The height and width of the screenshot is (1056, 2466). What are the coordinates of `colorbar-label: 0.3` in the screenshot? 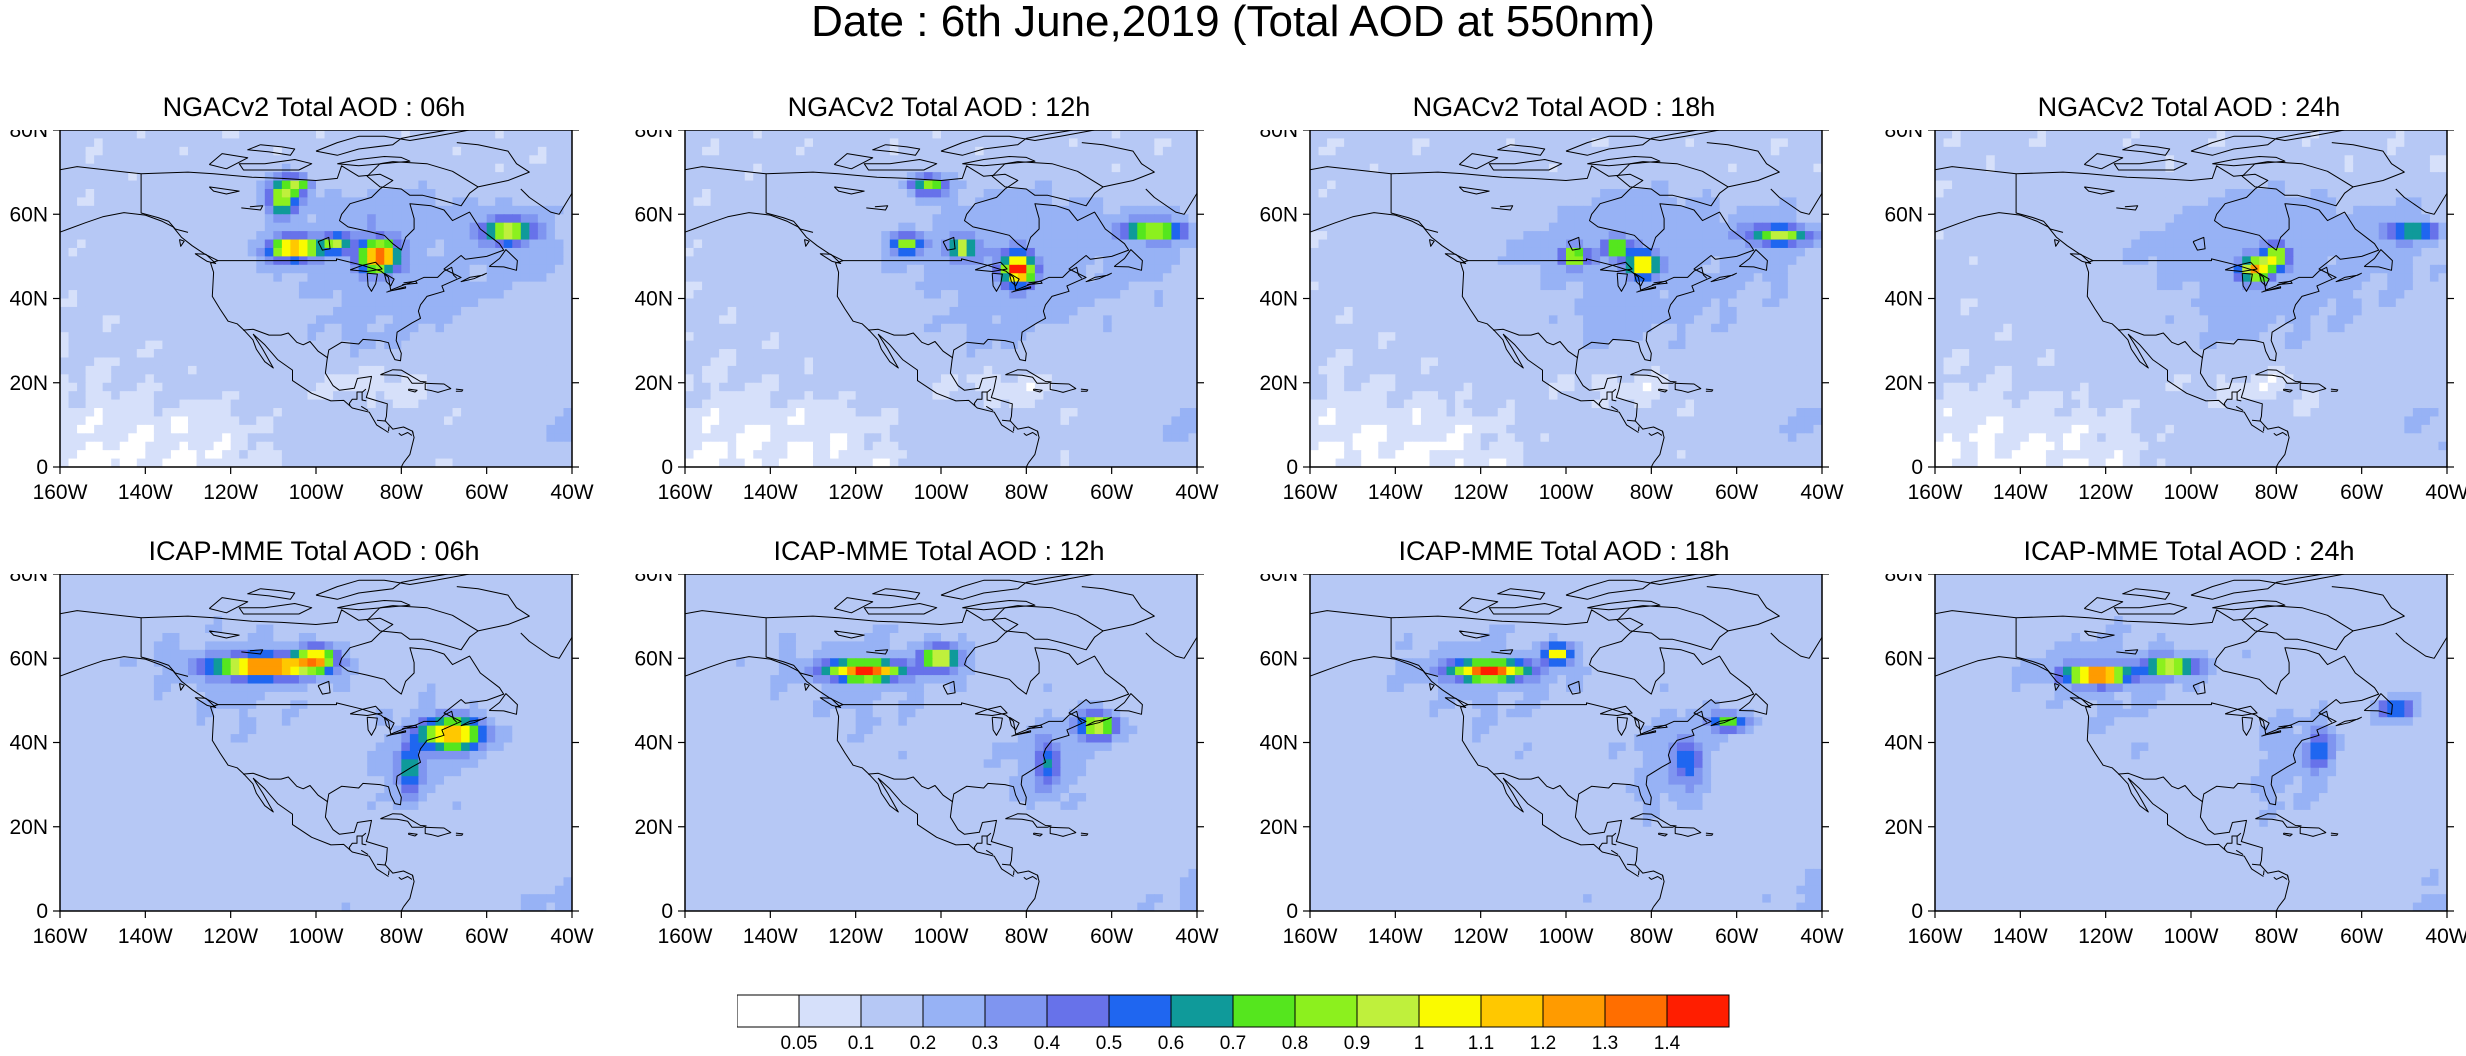 It's located at (985, 1042).